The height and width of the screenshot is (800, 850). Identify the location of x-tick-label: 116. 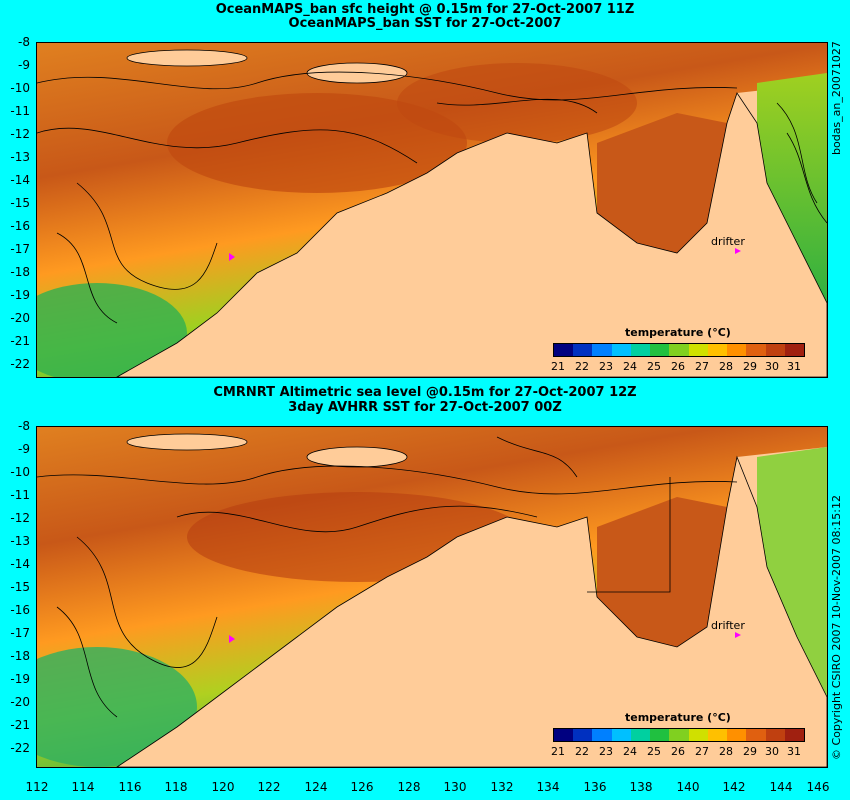
(130, 787).